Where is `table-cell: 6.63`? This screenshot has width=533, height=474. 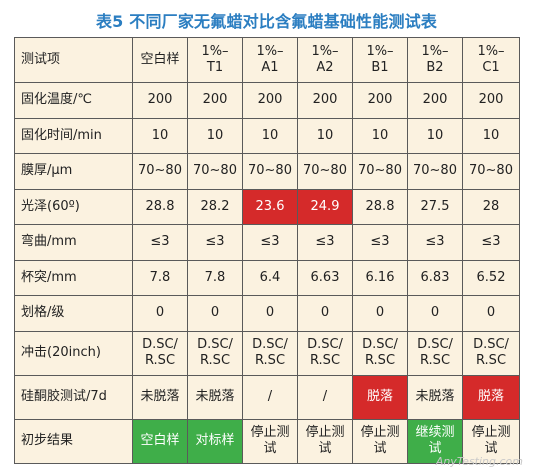 table-cell: 6.63 is located at coordinates (325, 277).